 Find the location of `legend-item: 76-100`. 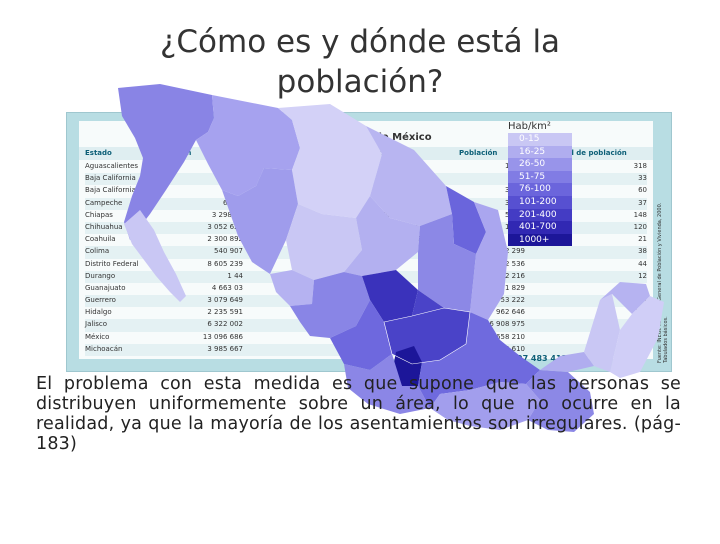

legend-item: 76-100 is located at coordinates (540, 189).